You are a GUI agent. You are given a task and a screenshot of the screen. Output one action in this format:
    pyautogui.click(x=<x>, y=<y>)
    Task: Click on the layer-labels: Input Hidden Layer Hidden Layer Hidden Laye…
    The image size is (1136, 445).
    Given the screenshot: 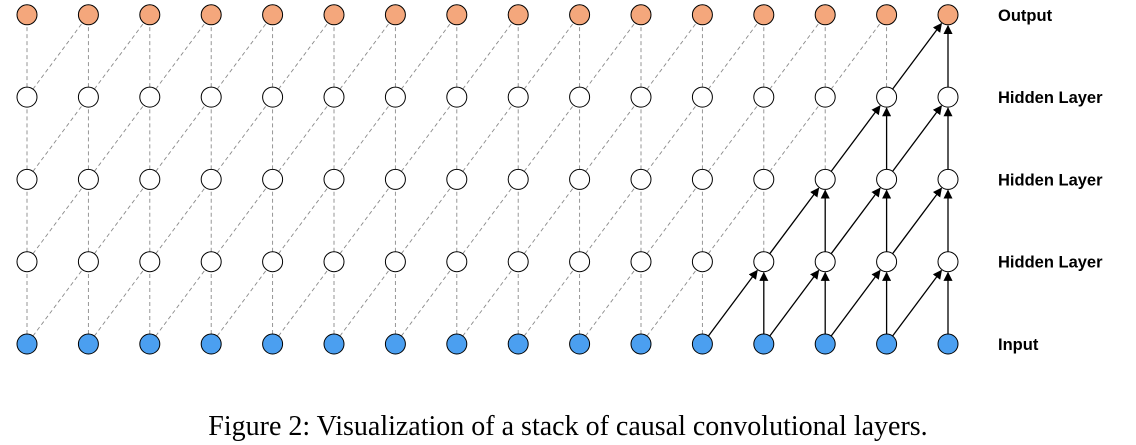 What is the action you would take?
    pyautogui.click(x=1050, y=180)
    